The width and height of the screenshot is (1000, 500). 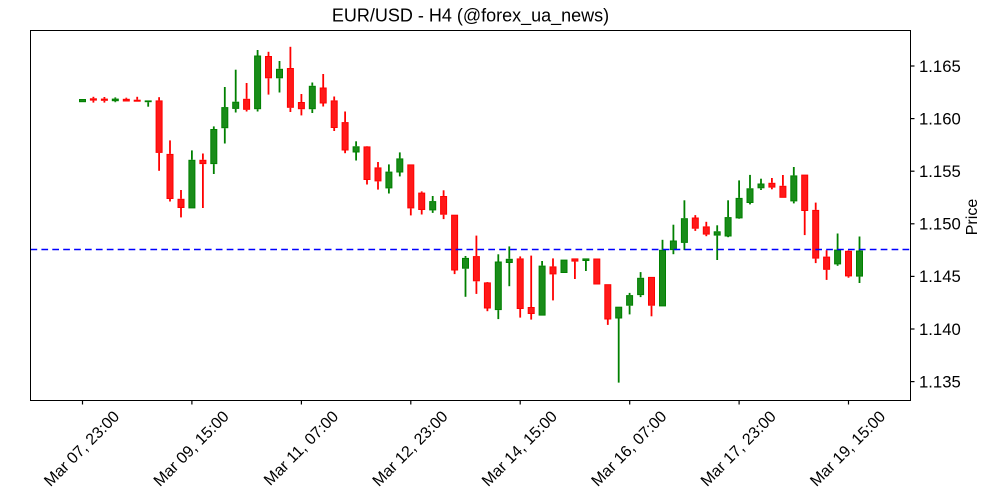 I want to click on svg-text: 1.160, so click(x=940, y=118).